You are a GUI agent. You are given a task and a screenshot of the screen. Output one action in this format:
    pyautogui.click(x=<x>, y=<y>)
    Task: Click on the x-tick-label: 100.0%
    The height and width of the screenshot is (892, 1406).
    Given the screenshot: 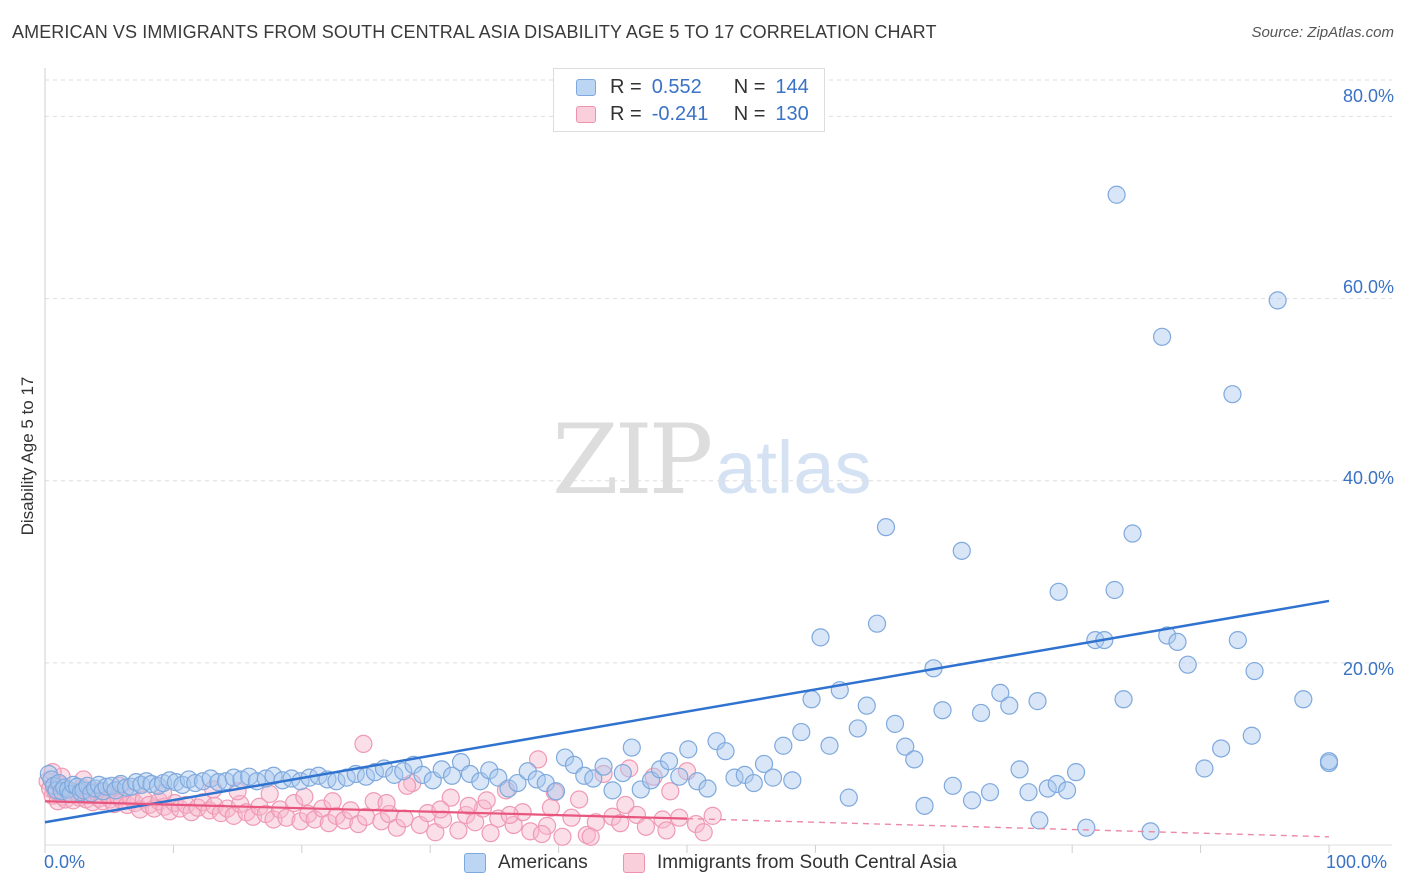 What is the action you would take?
    pyautogui.click(x=1357, y=862)
    